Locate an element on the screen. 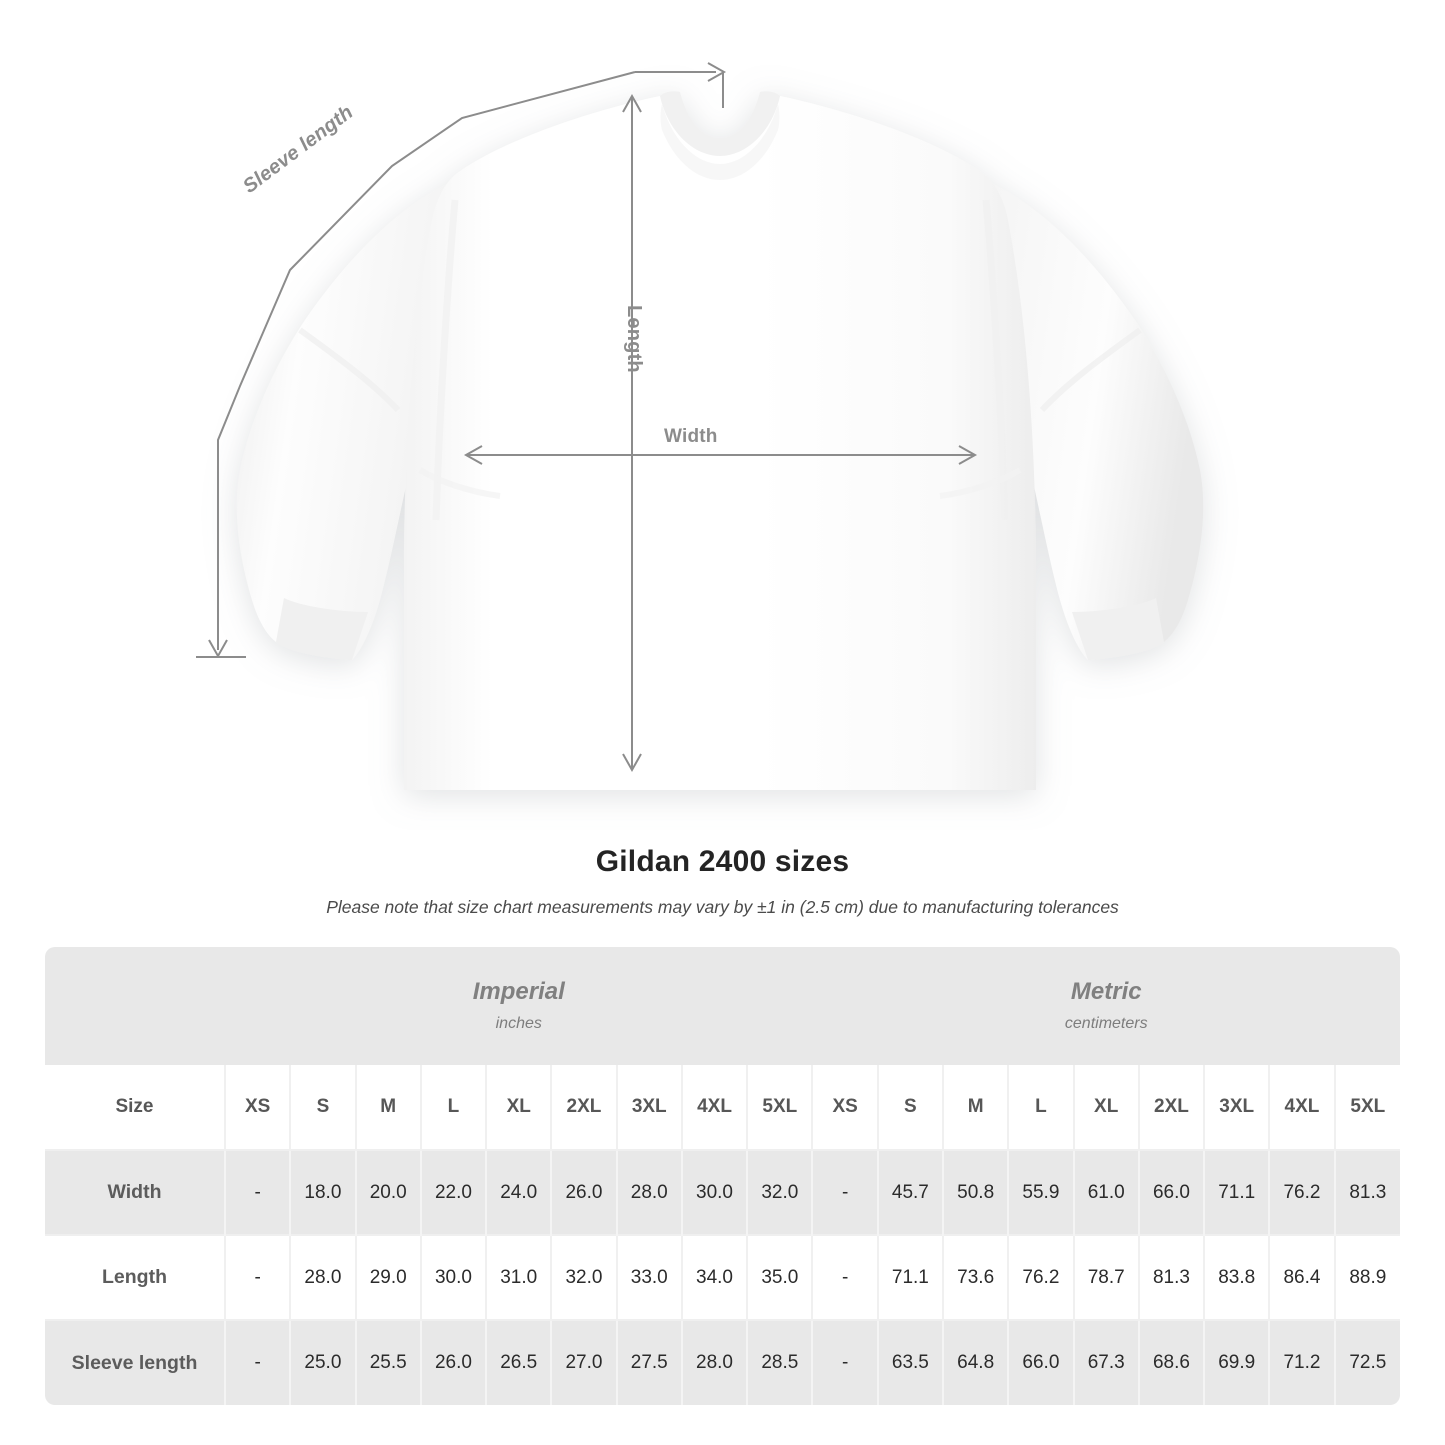  size-header-metric-8: 5XL is located at coordinates (1367, 1107).